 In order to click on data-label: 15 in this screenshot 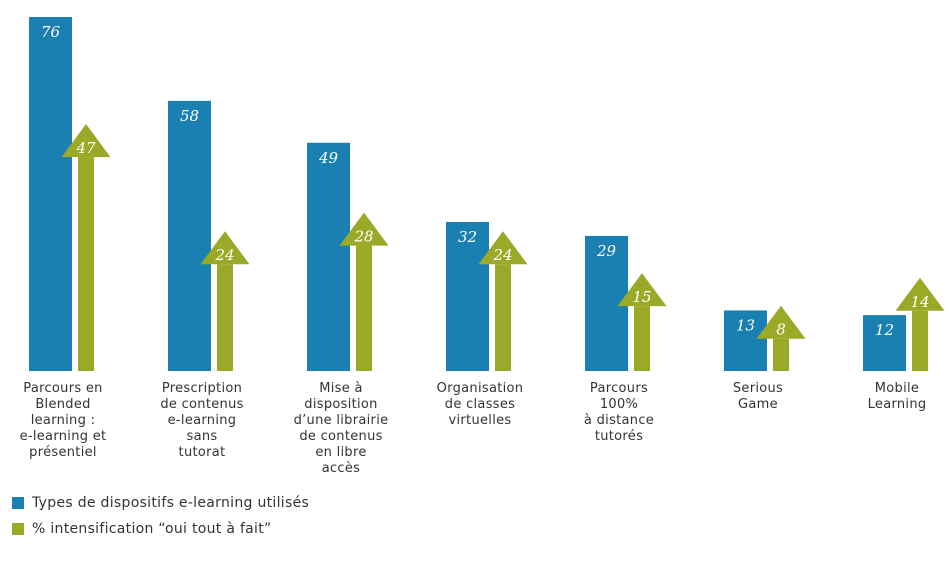, I will do `click(641, 297)`.